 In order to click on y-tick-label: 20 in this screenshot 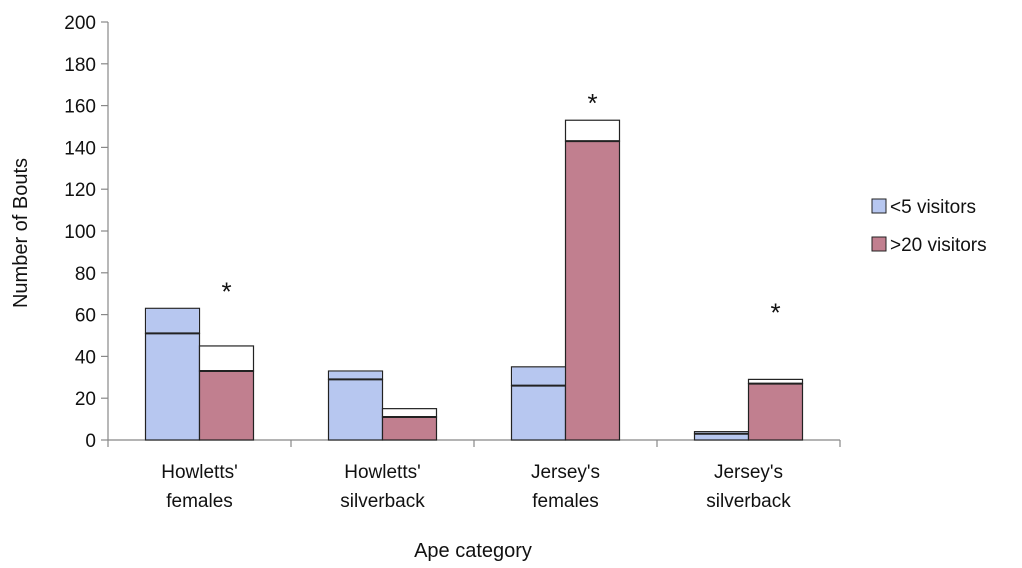, I will do `click(85, 399)`.